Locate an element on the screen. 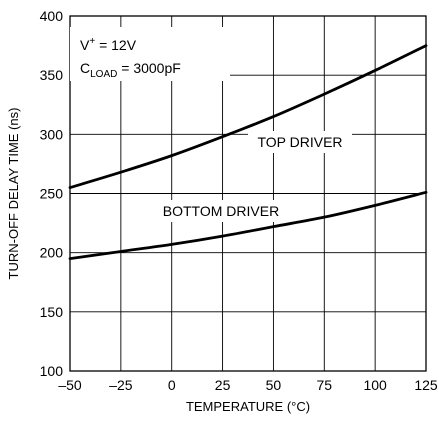 The image size is (439, 423). x-tick-label: 0 is located at coordinates (172, 385).